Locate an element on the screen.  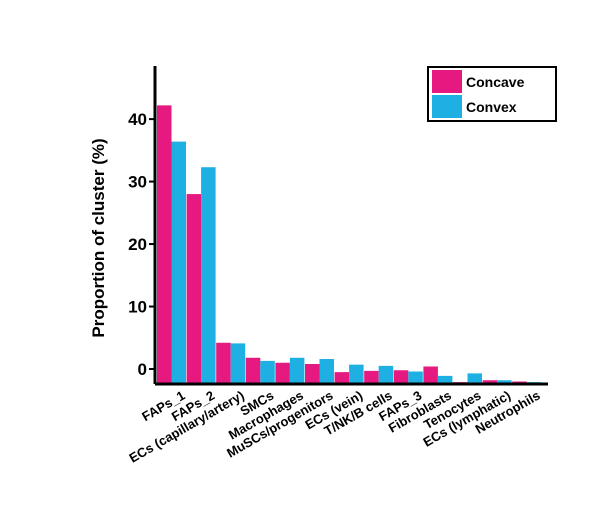
y-tick-label: 0 is located at coordinates (142, 369).